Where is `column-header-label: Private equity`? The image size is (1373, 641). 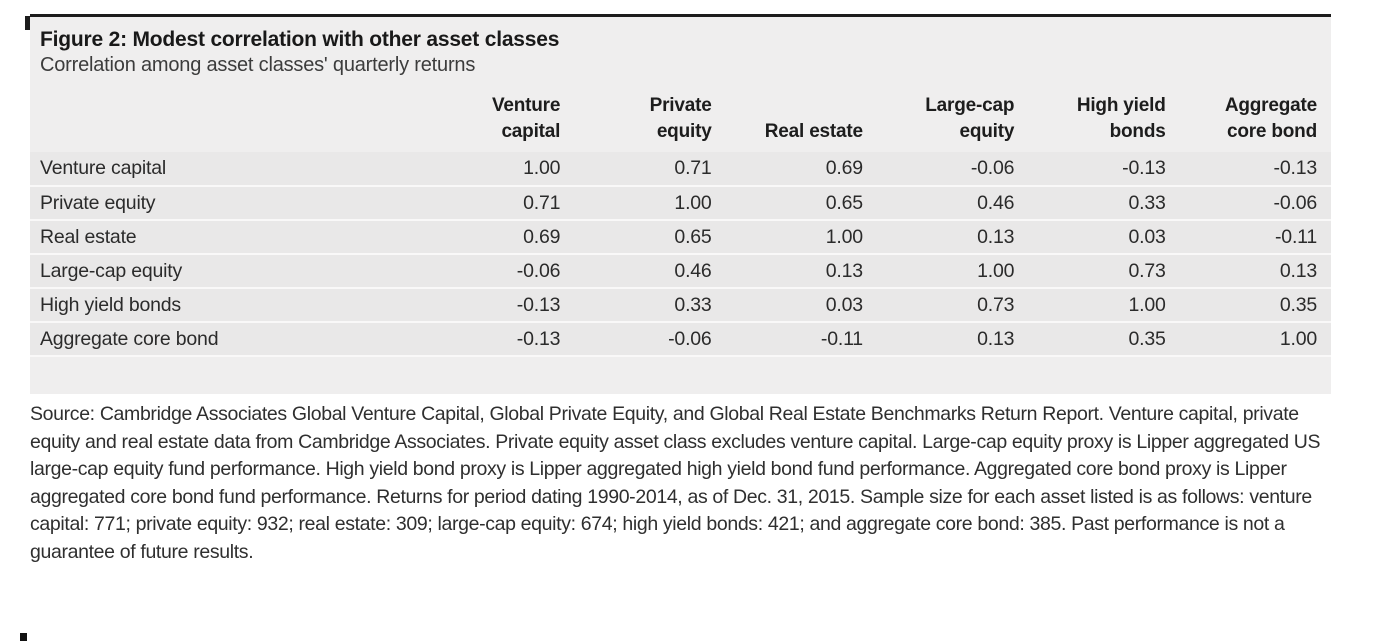
column-header-label: Private equity is located at coordinates (680, 118).